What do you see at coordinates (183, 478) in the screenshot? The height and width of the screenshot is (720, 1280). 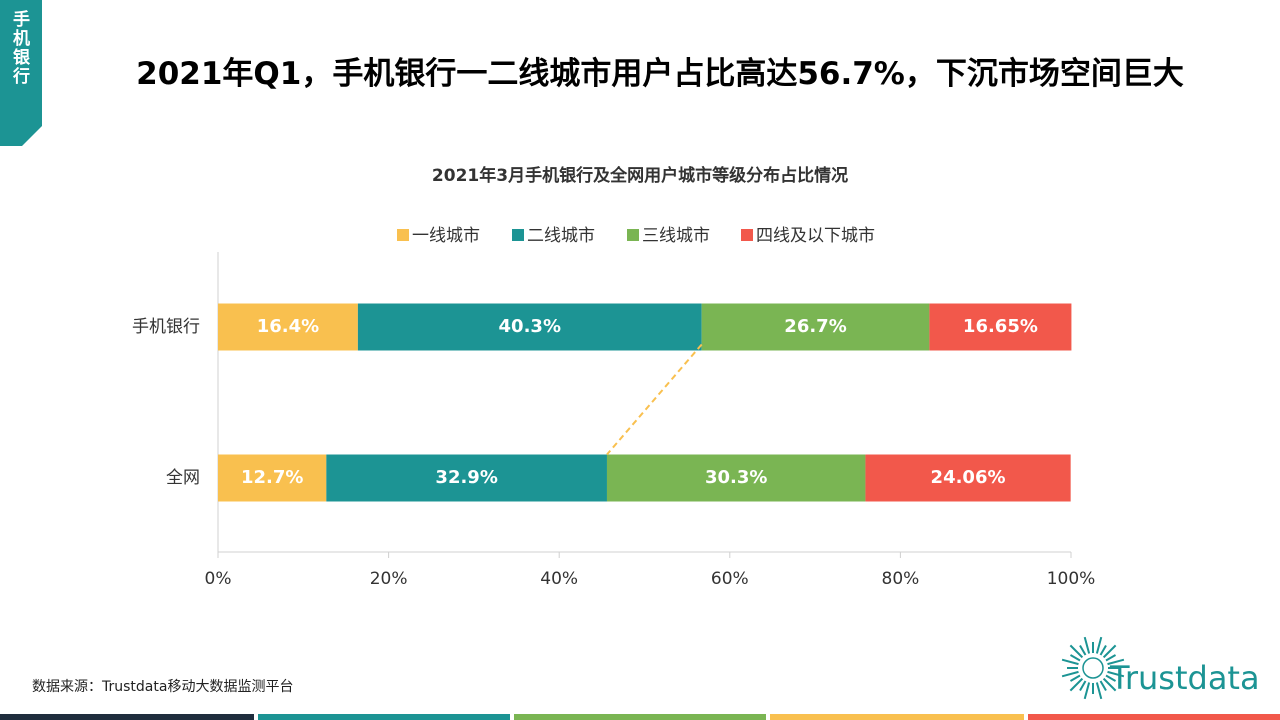 I see `y-tick-label: 全网` at bounding box center [183, 478].